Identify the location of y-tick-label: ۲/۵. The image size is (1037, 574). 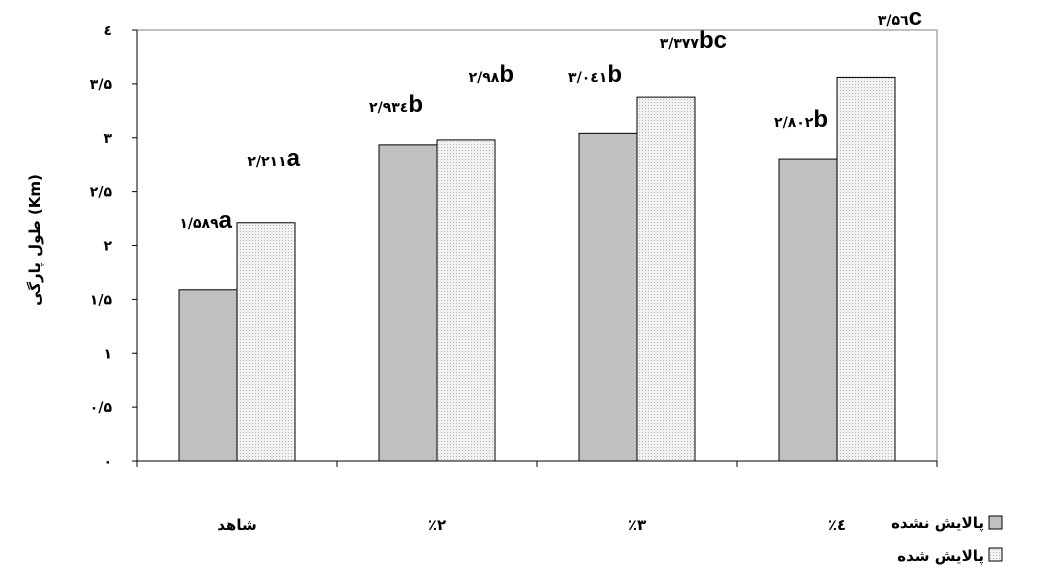
(101, 193).